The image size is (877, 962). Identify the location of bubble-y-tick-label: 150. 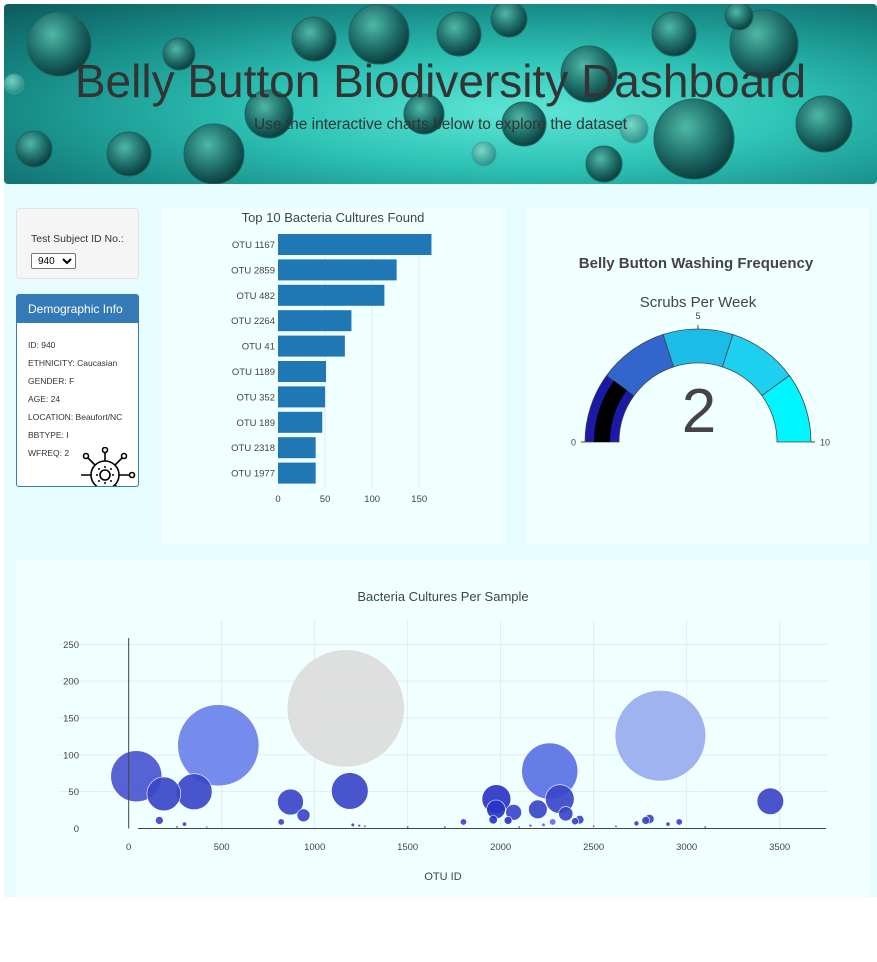
(71, 719).